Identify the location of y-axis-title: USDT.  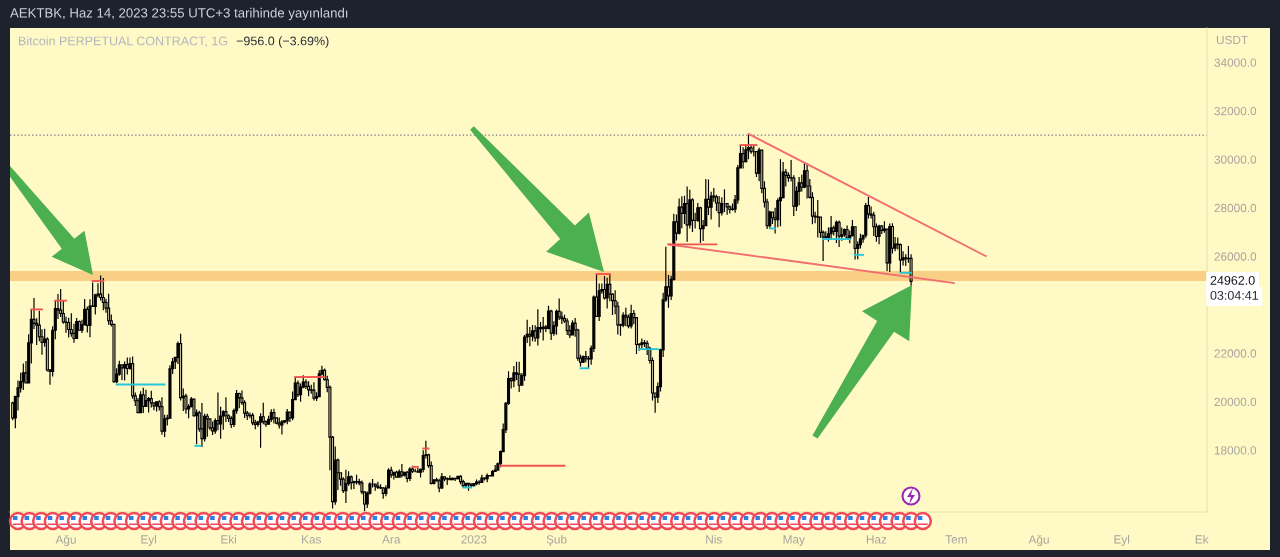
(1232, 40).